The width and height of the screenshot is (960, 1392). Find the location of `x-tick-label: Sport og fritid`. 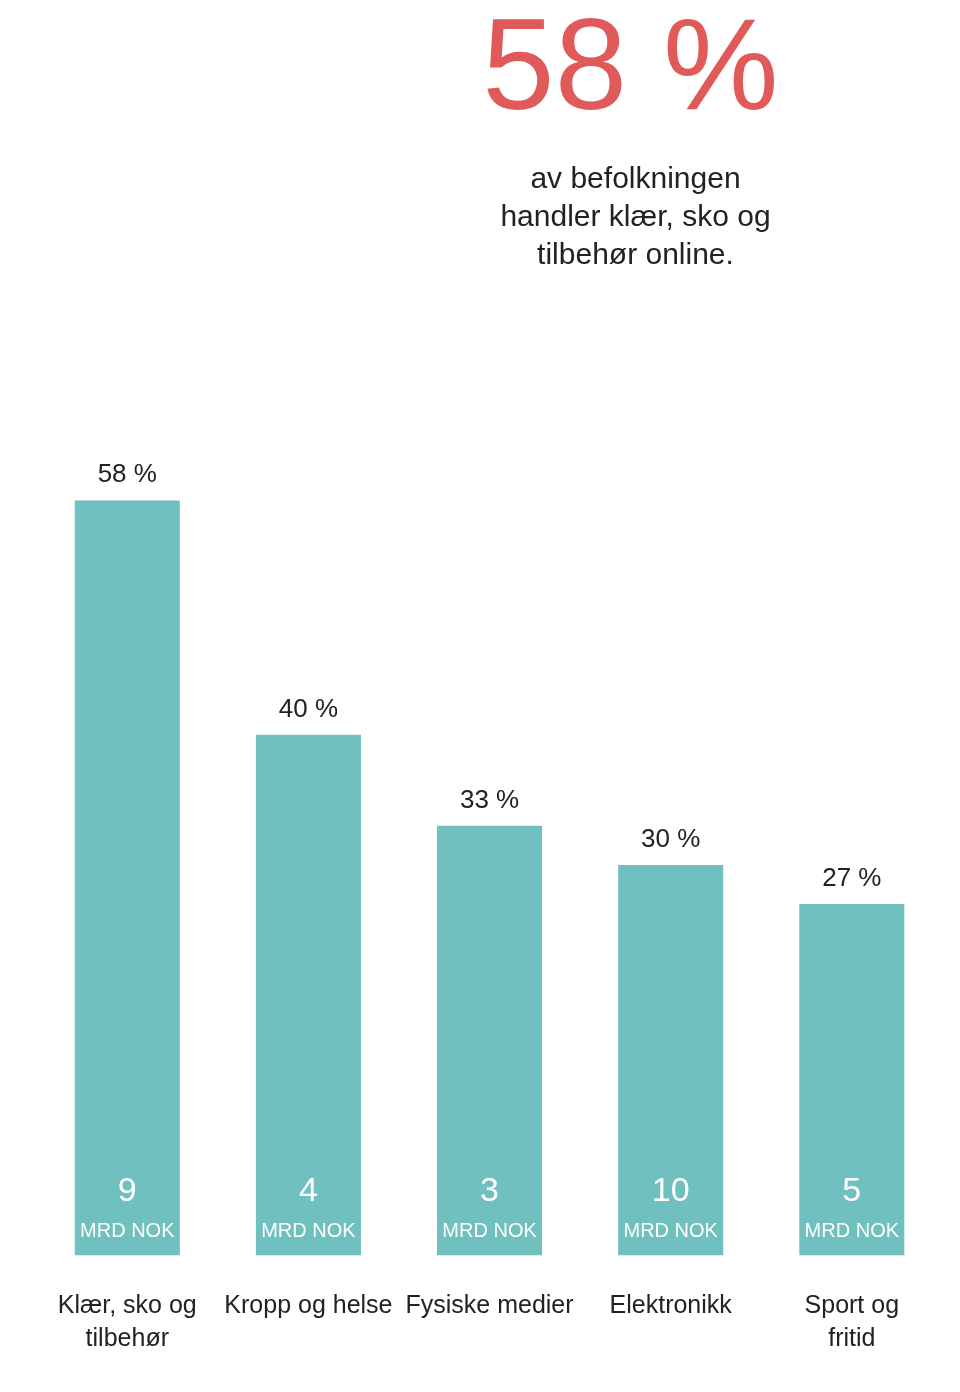

x-tick-label: Sport og fritid is located at coordinates (852, 1320).